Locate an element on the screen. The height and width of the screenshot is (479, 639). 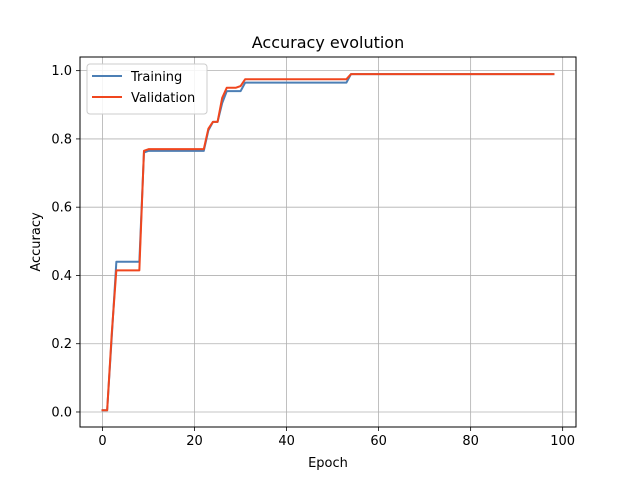
y-tick-label: 0.2 is located at coordinates (61, 344).